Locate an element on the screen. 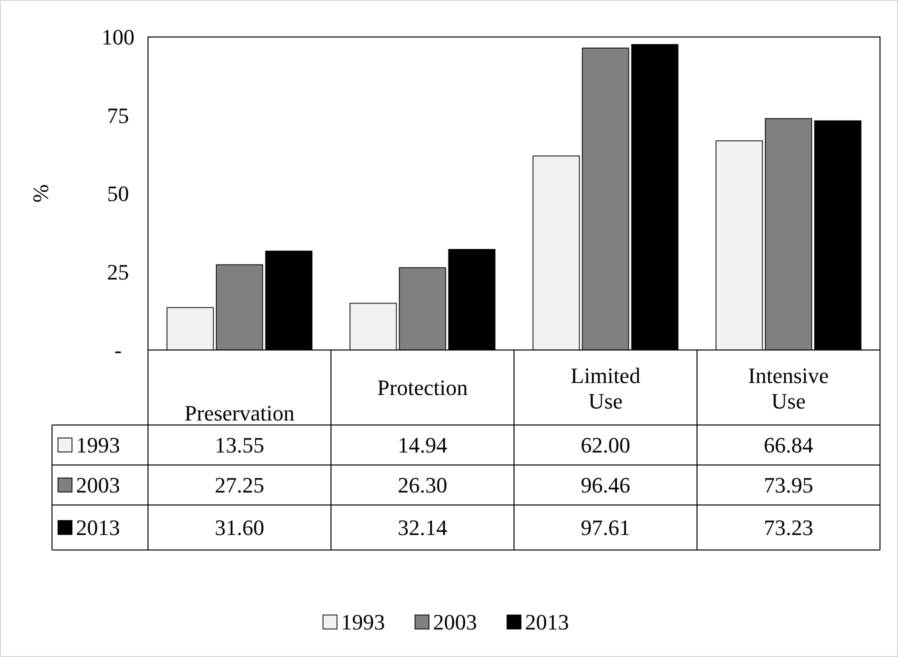 The width and height of the screenshot is (898, 657). legend-label: 2013 is located at coordinates (98, 527).